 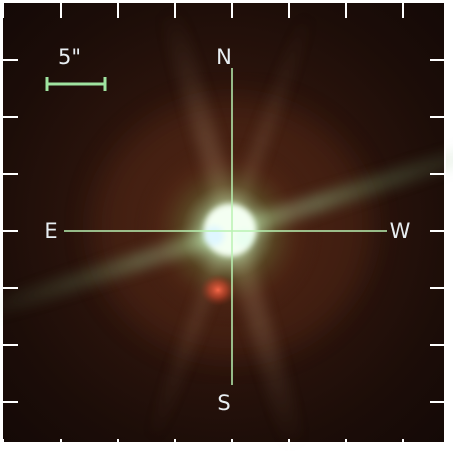 What do you see at coordinates (50, 231) in the screenshot?
I see `compass-east-label: E` at bounding box center [50, 231].